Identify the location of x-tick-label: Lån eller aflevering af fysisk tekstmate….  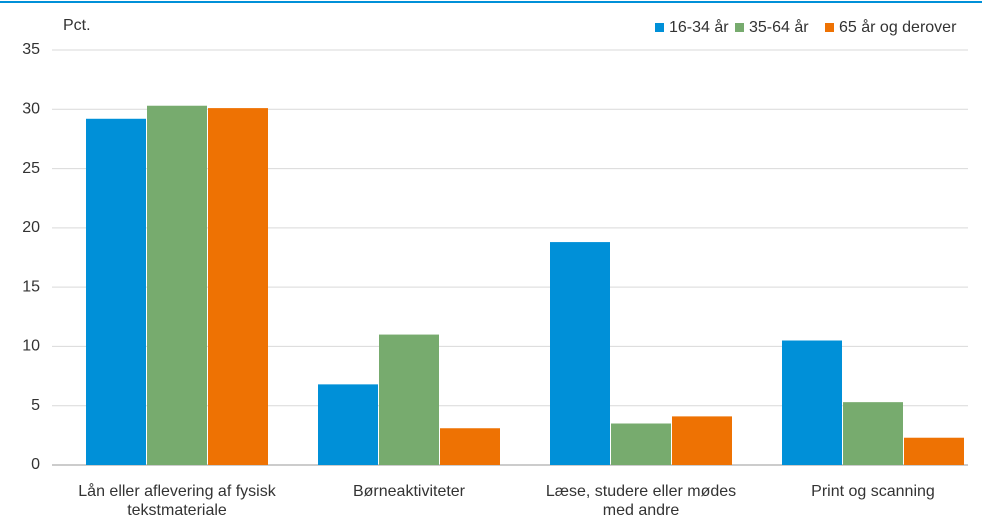
(177, 501).